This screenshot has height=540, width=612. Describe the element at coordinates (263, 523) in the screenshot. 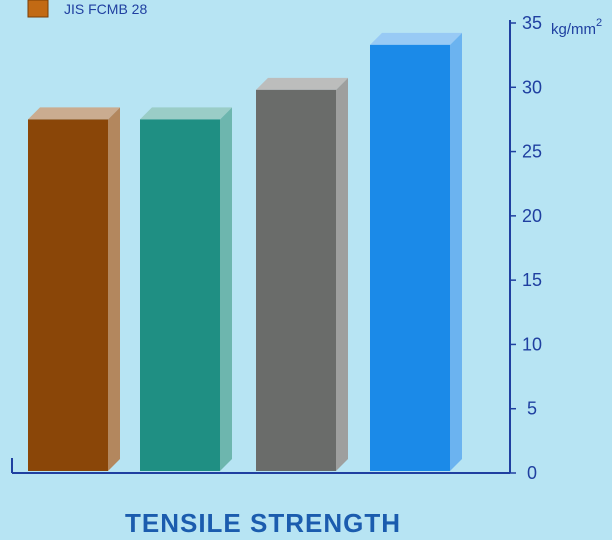

I see `chart-title: TENSILE STRENGTH` at that location.